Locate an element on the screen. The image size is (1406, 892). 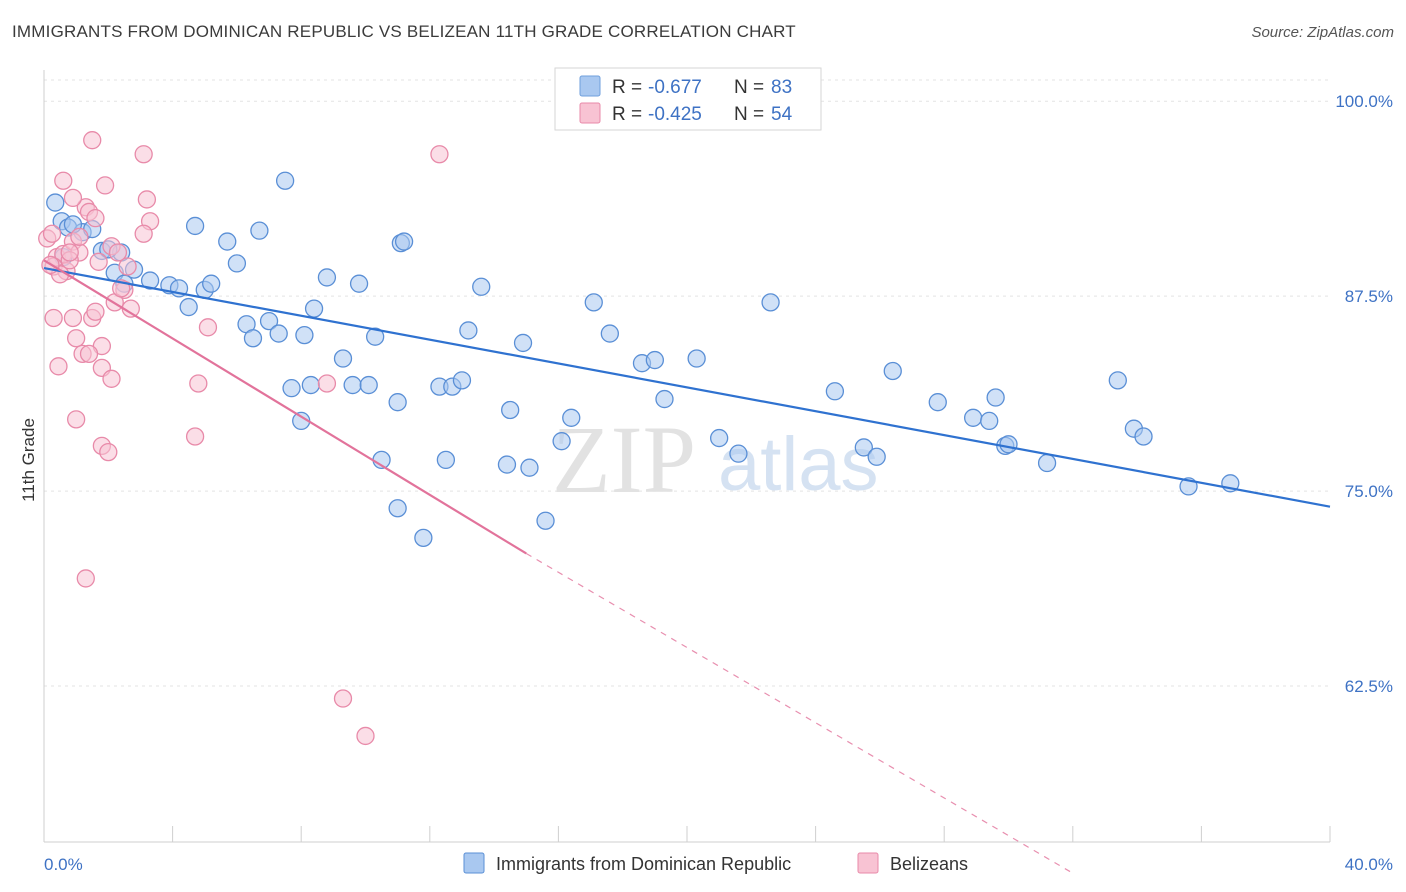
x-tick-label: 0.0% is located at coordinates (63, 864).